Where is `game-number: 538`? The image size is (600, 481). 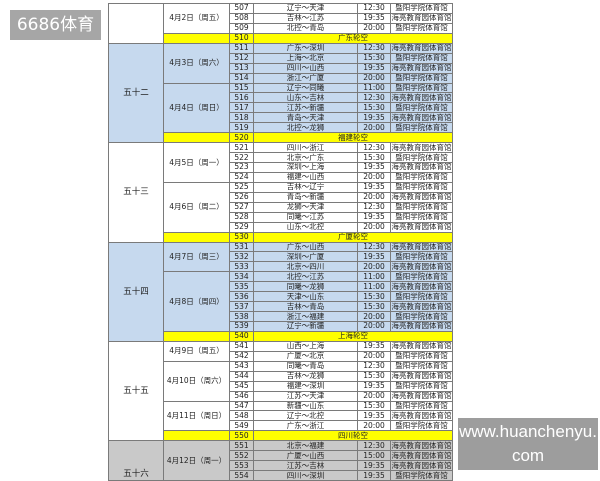 game-number: 538 is located at coordinates (241, 316).